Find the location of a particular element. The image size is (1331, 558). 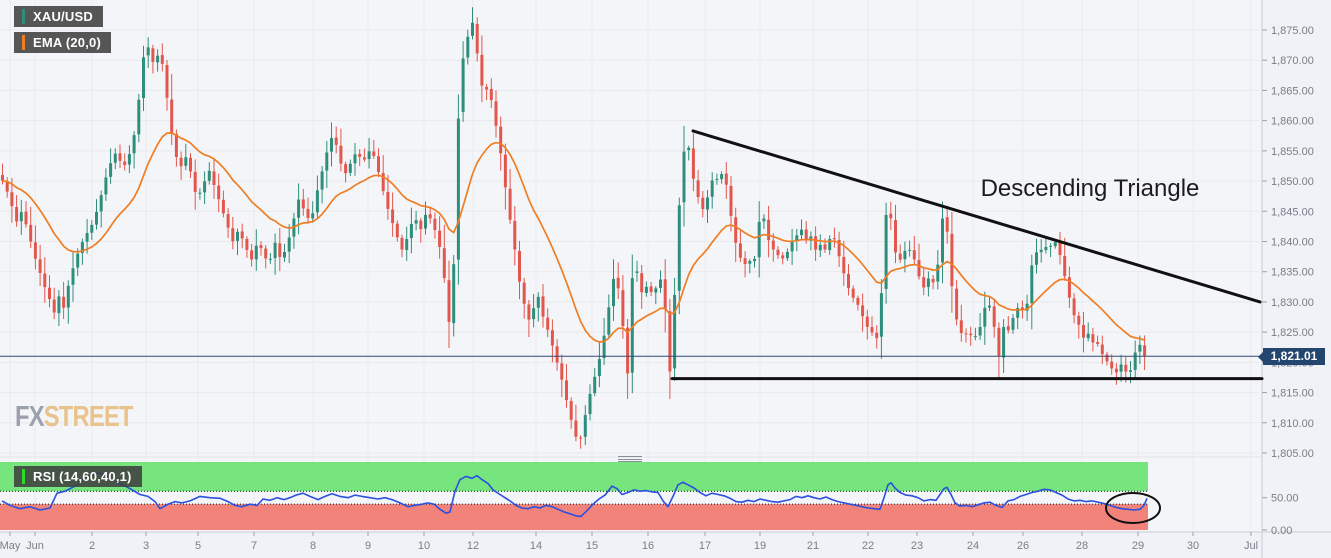

svg-text: 50.00 is located at coordinates (1285, 499).